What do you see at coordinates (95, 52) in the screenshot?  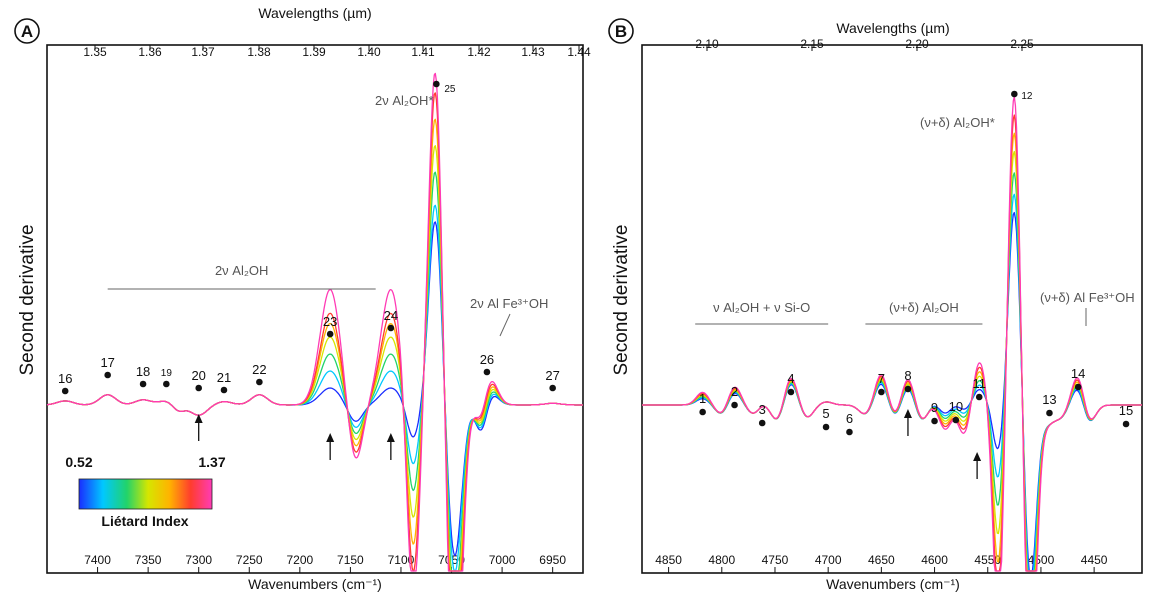 I see `panel-a-top-tick-label: 1.35` at bounding box center [95, 52].